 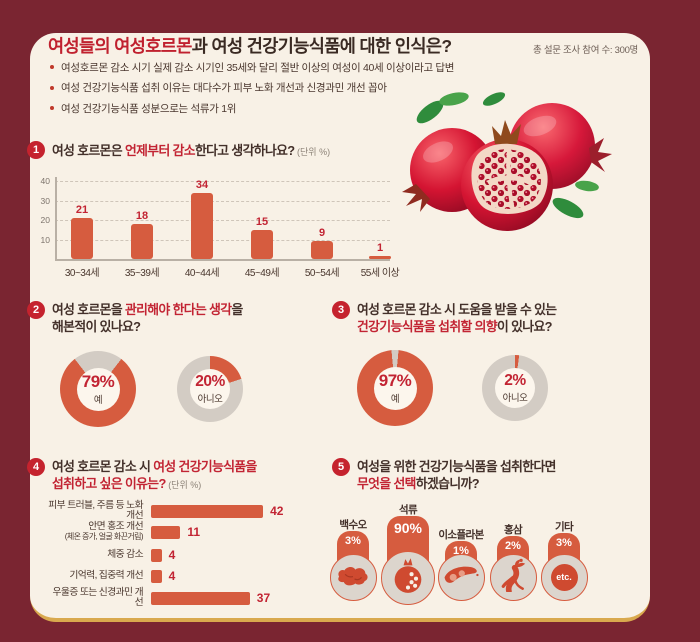 I want to click on x-axis-category-label: 30~34세, so click(x=82, y=273).